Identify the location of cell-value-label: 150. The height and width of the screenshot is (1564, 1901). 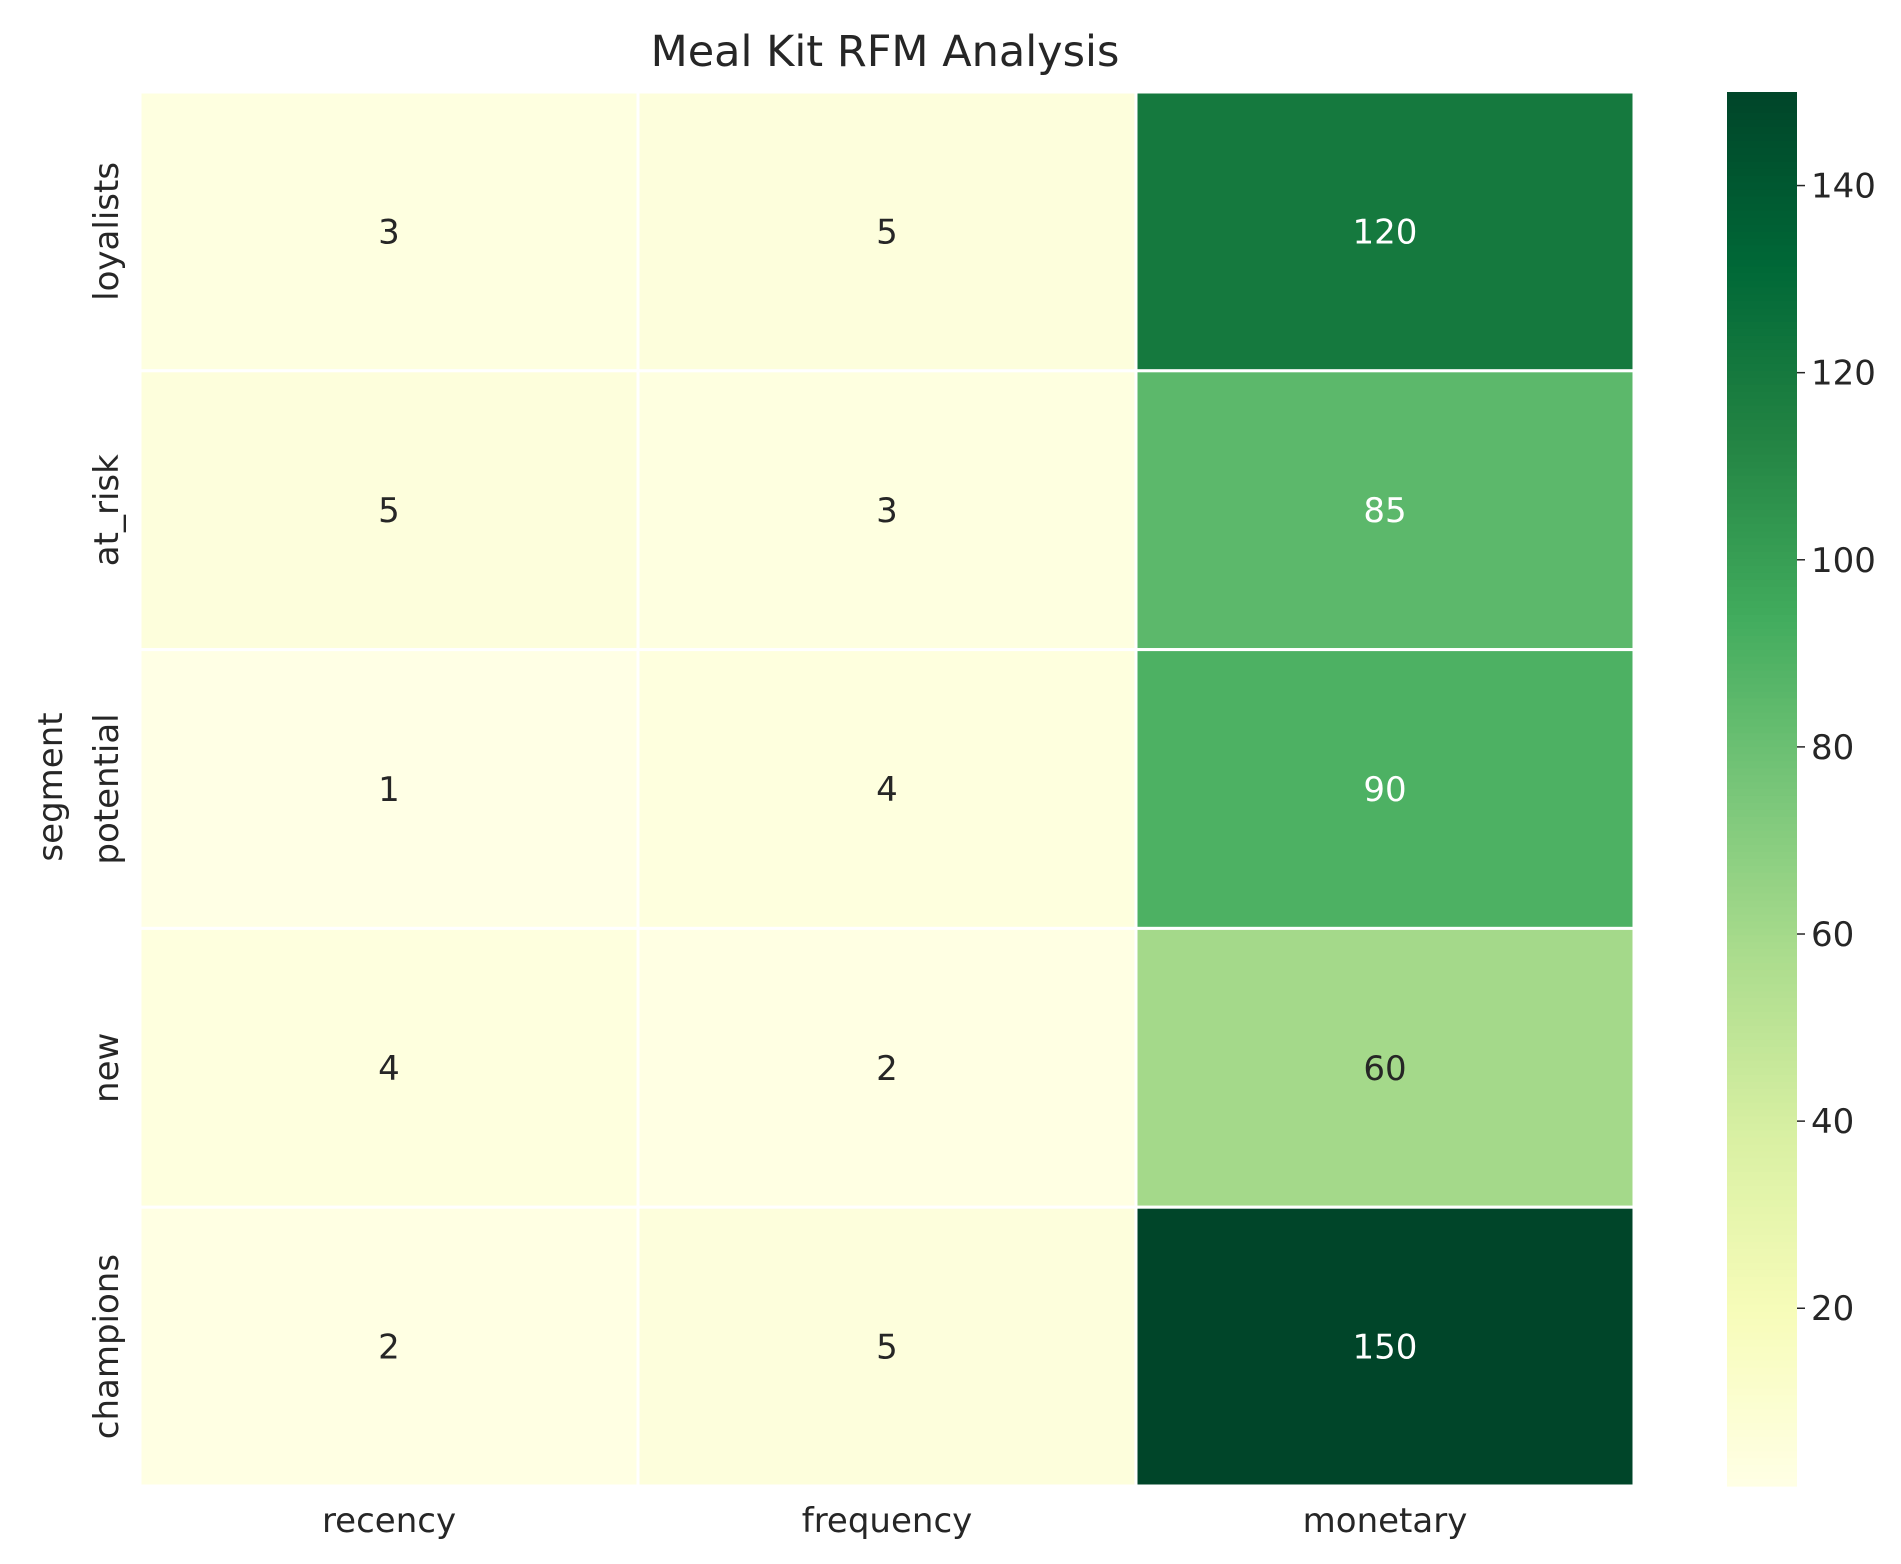
(1385, 1348).